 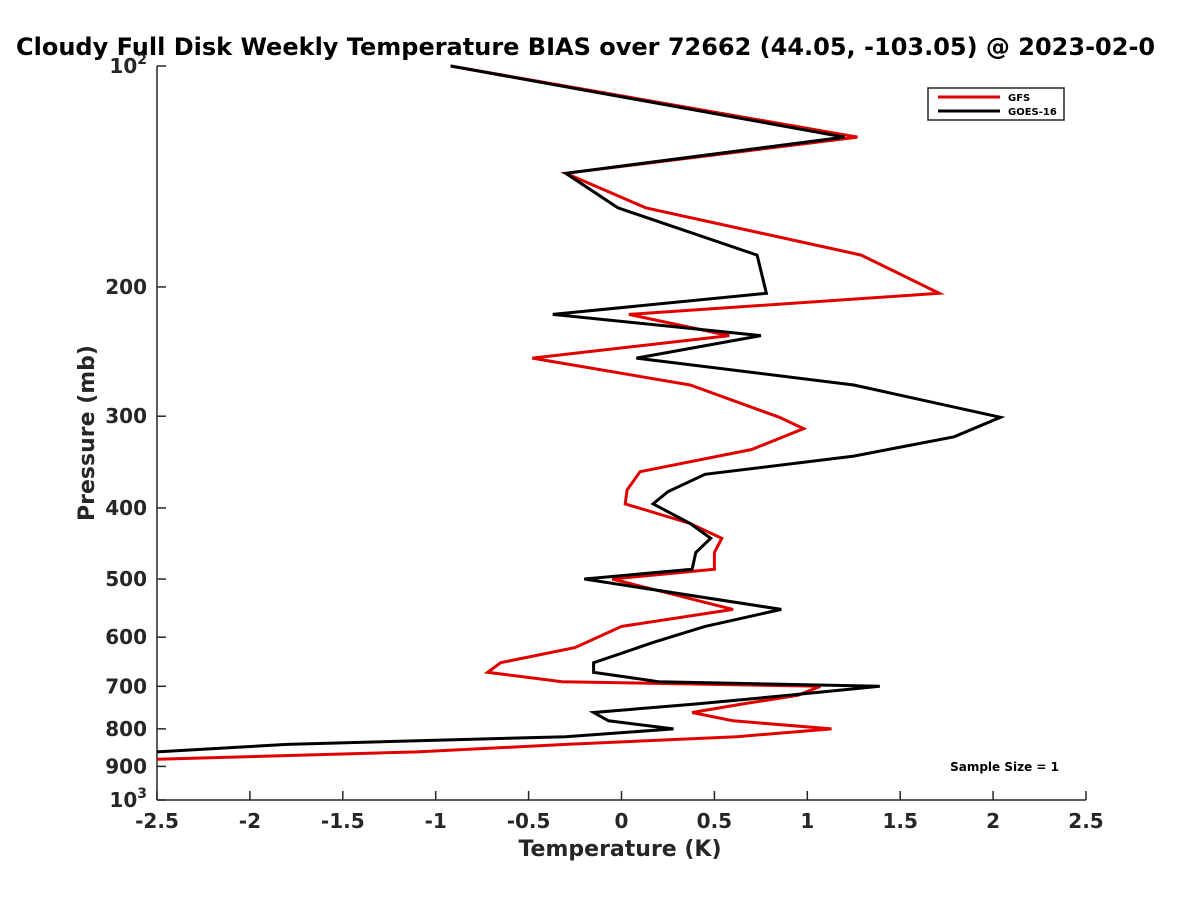 What do you see at coordinates (128, 65) in the screenshot?
I see `y-tick-label: 102` at bounding box center [128, 65].